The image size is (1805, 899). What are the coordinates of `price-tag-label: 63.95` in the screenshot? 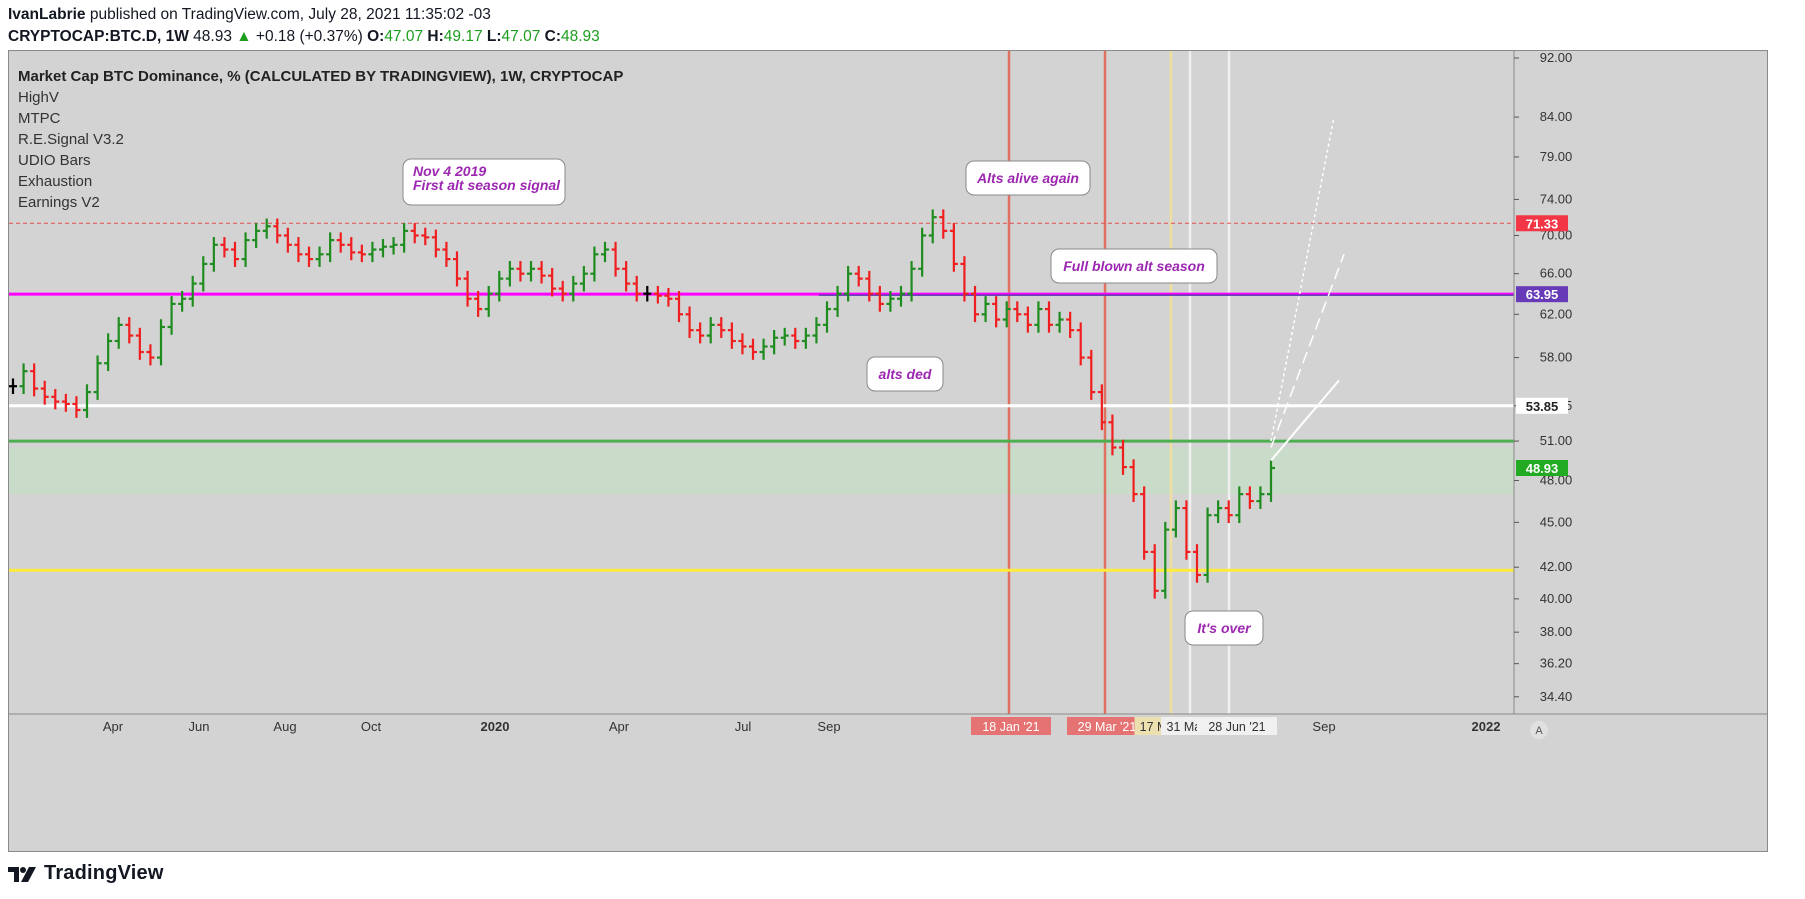 It's located at (1542, 294).